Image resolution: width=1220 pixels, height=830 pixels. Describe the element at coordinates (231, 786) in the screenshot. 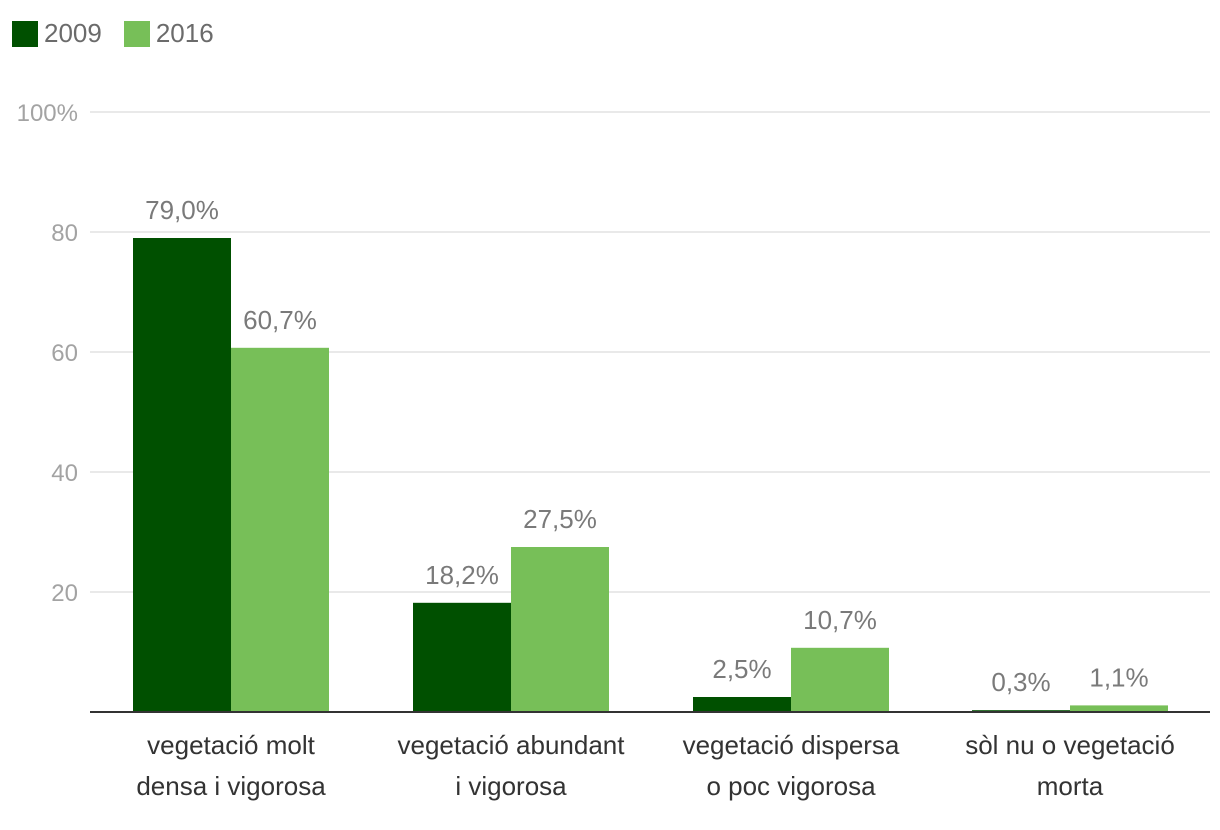

I see `category-label: densa i vigorosa` at that location.